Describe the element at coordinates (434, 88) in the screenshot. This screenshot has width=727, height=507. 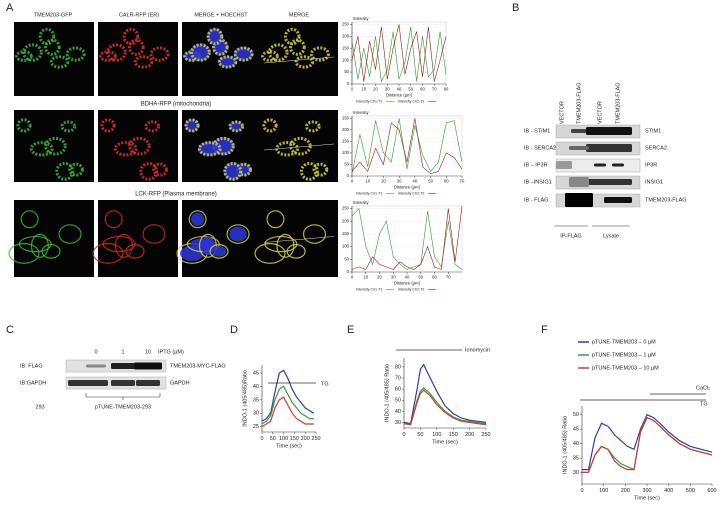
I see `x-tick-label: 70` at that location.